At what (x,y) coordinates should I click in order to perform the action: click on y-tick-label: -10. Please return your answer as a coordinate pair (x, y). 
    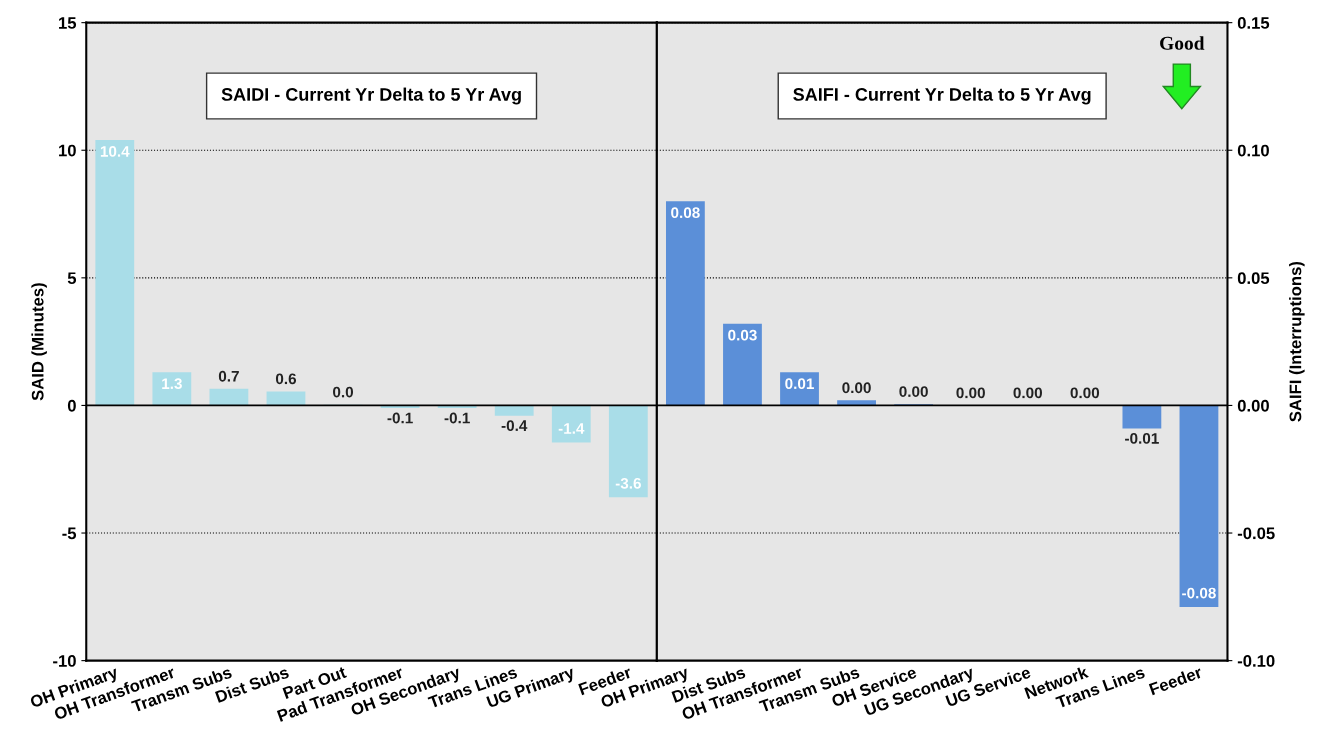
    Looking at the image, I should click on (64, 661).